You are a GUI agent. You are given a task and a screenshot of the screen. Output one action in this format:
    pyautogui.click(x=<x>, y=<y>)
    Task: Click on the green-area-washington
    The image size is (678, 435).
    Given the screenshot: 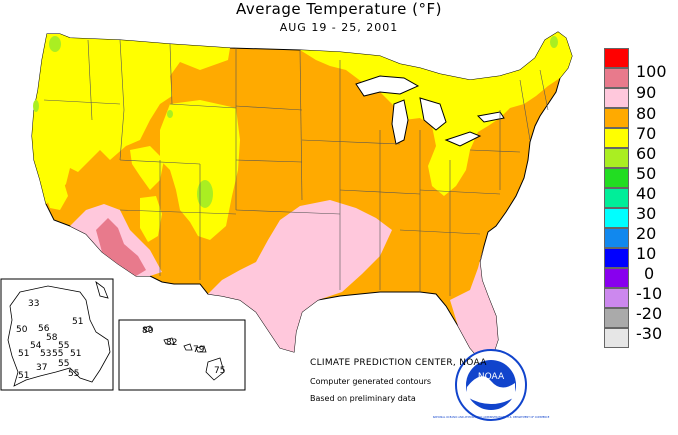 What is the action you would take?
    pyautogui.click(x=55, y=44)
    